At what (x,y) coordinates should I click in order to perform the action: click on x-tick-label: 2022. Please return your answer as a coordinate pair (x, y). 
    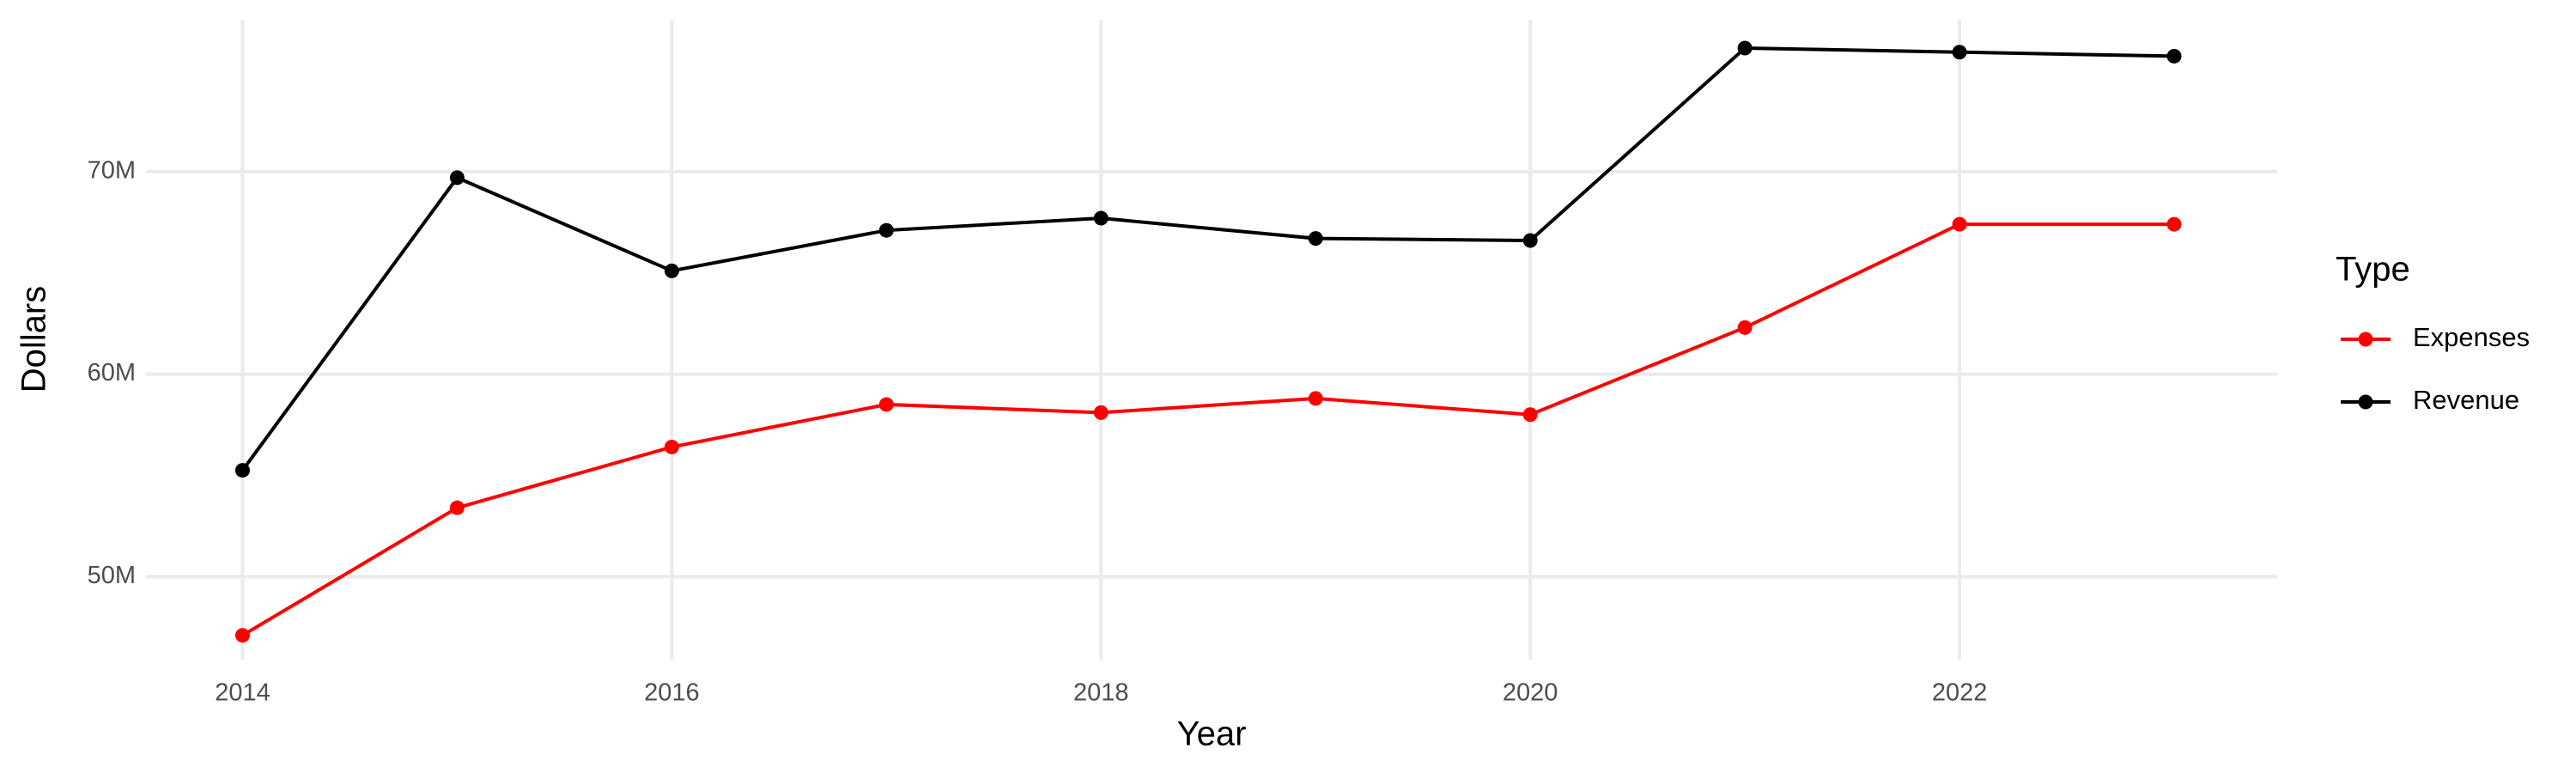
    Looking at the image, I should click on (1960, 693).